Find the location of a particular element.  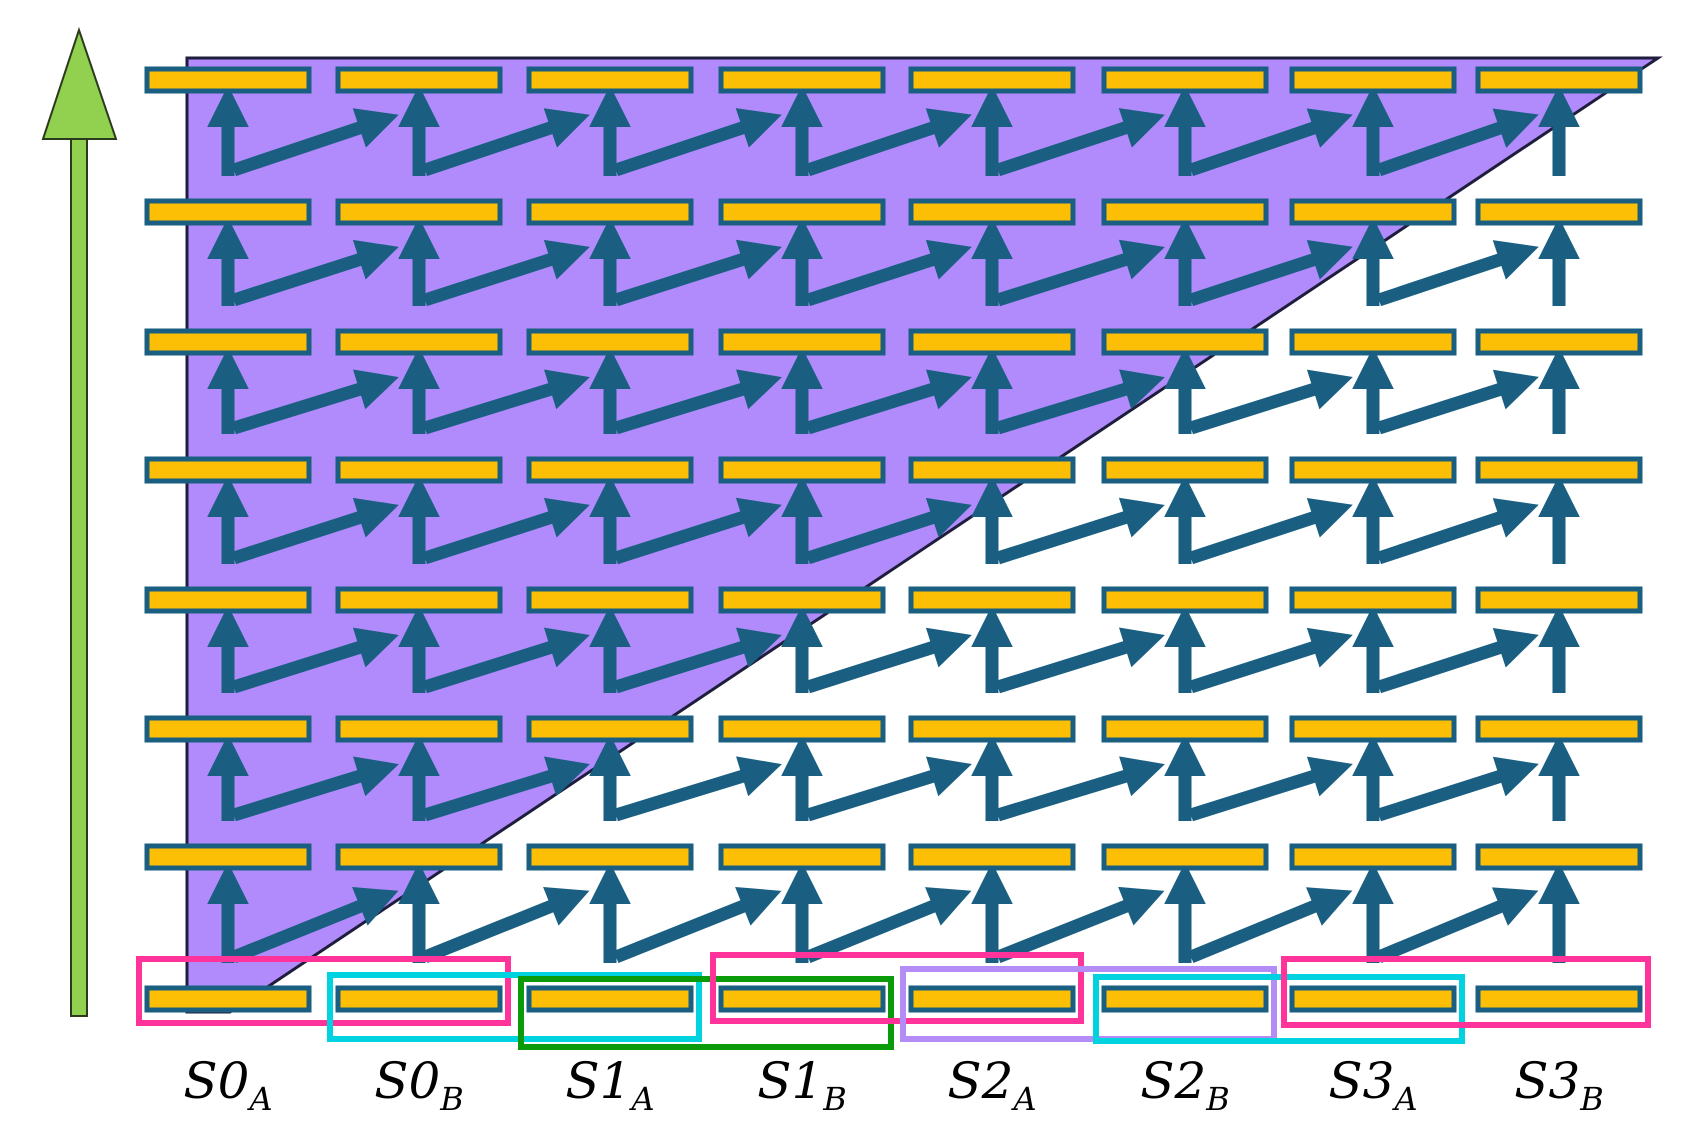

column-label: S1B is located at coordinates (802, 1085).